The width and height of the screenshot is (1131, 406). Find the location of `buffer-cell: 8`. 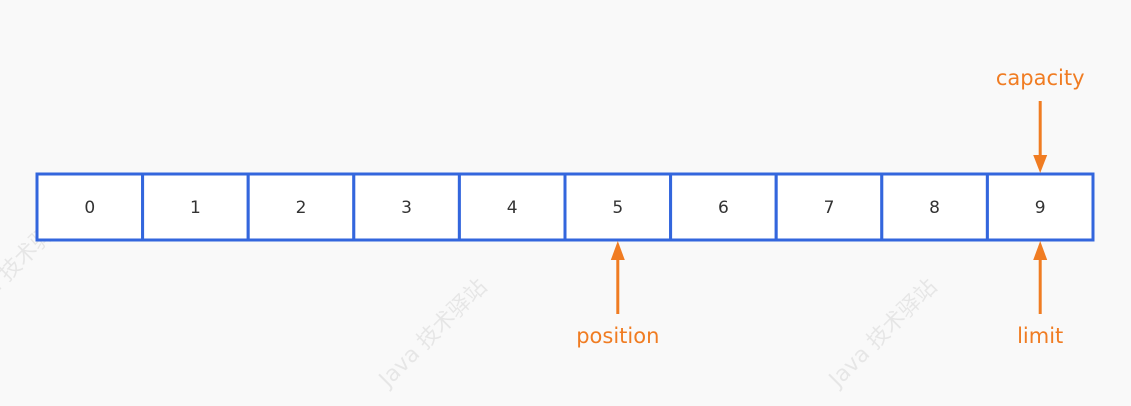

buffer-cell: 8 is located at coordinates (934, 207).